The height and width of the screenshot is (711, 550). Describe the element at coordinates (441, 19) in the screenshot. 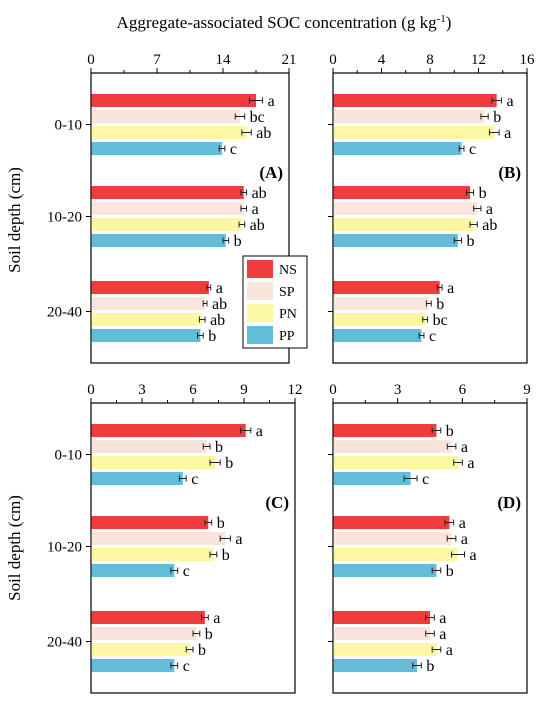

I see `figure-title-superscript: -1` at that location.